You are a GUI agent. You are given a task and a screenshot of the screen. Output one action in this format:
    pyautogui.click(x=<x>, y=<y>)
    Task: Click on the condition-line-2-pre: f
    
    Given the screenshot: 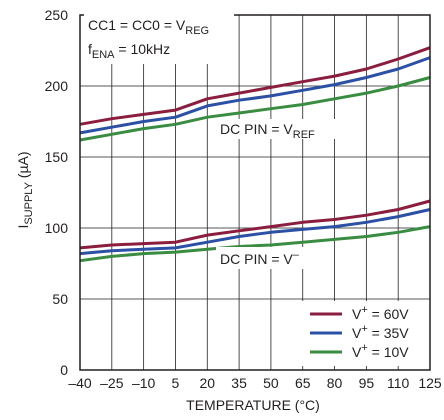 What is the action you would take?
    pyautogui.click(x=90, y=49)
    